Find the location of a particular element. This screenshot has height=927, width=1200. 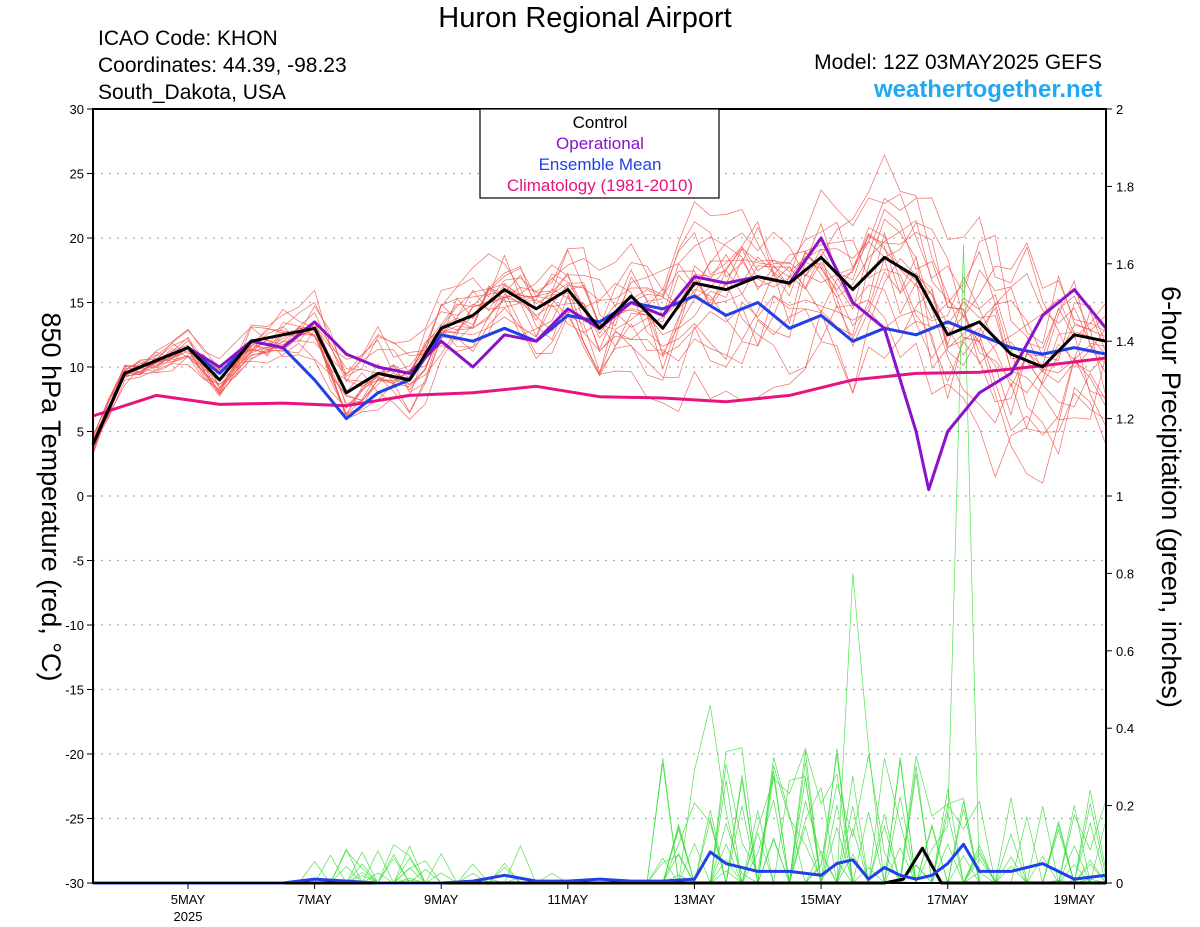

y-left-tick-label: 15 is located at coordinates (77, 303).